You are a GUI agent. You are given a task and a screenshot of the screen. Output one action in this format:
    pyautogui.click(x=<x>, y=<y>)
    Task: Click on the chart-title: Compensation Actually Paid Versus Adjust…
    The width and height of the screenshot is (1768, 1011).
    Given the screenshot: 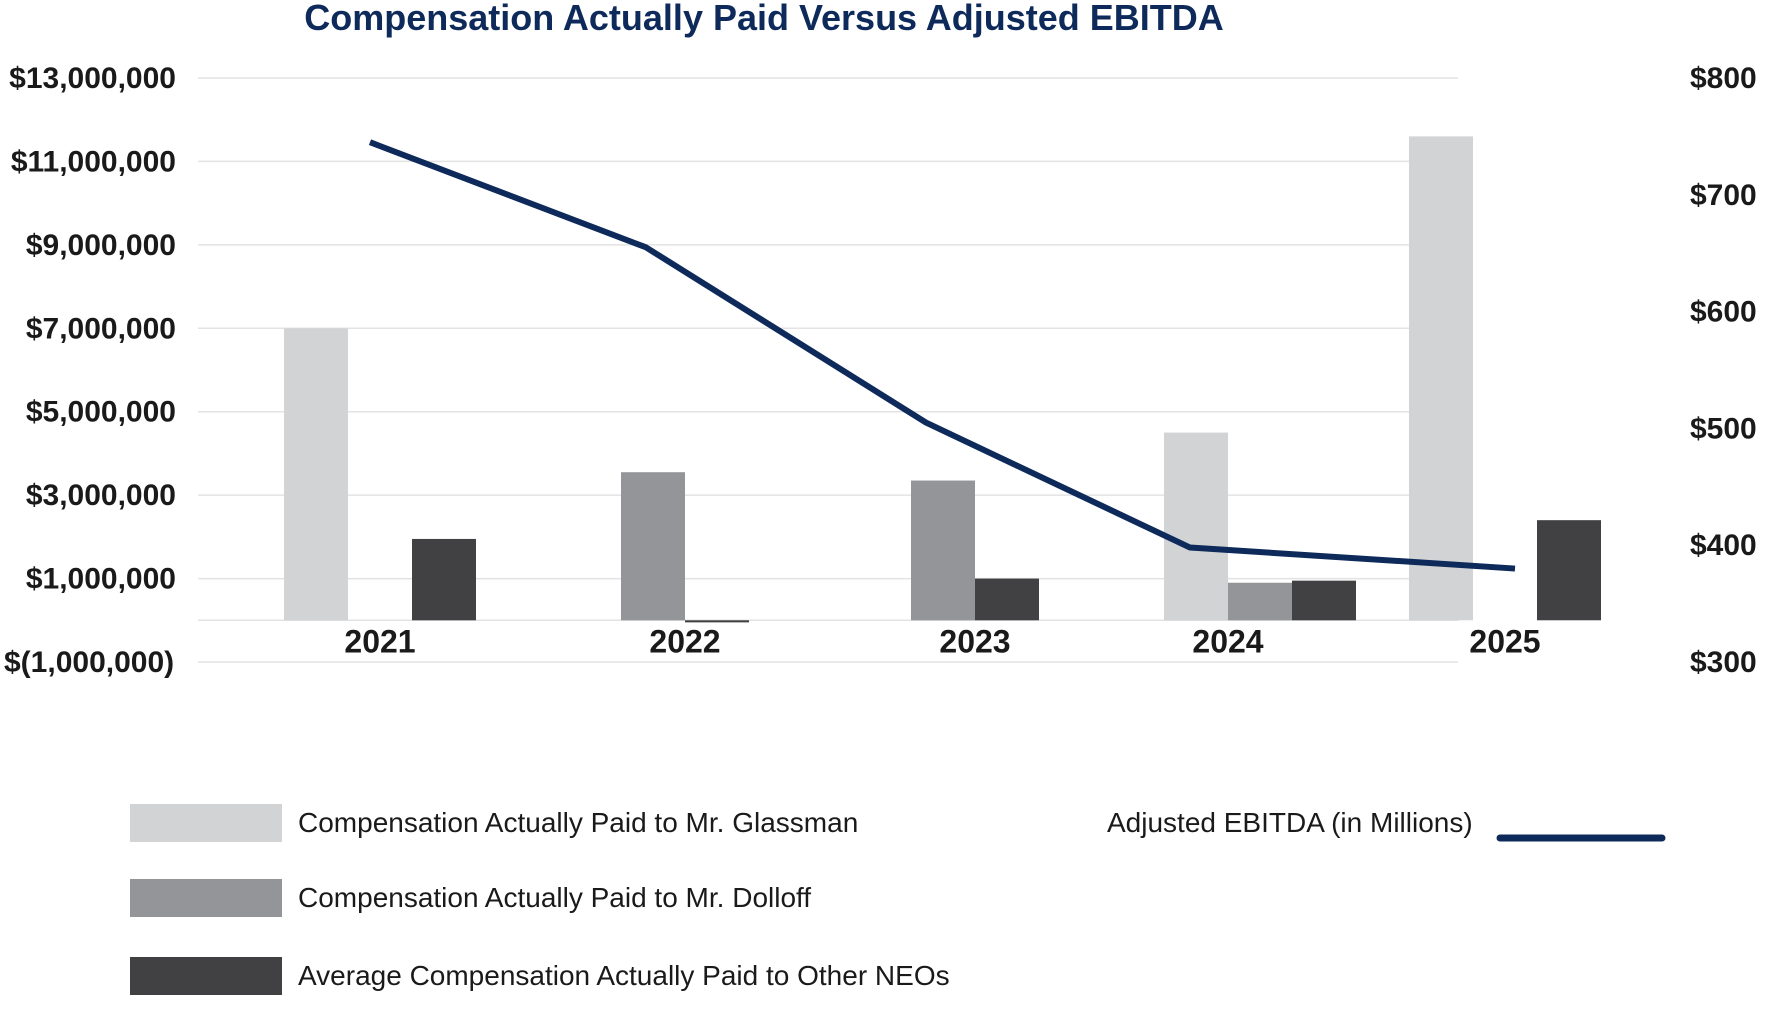 What is the action you would take?
    pyautogui.click(x=764, y=19)
    